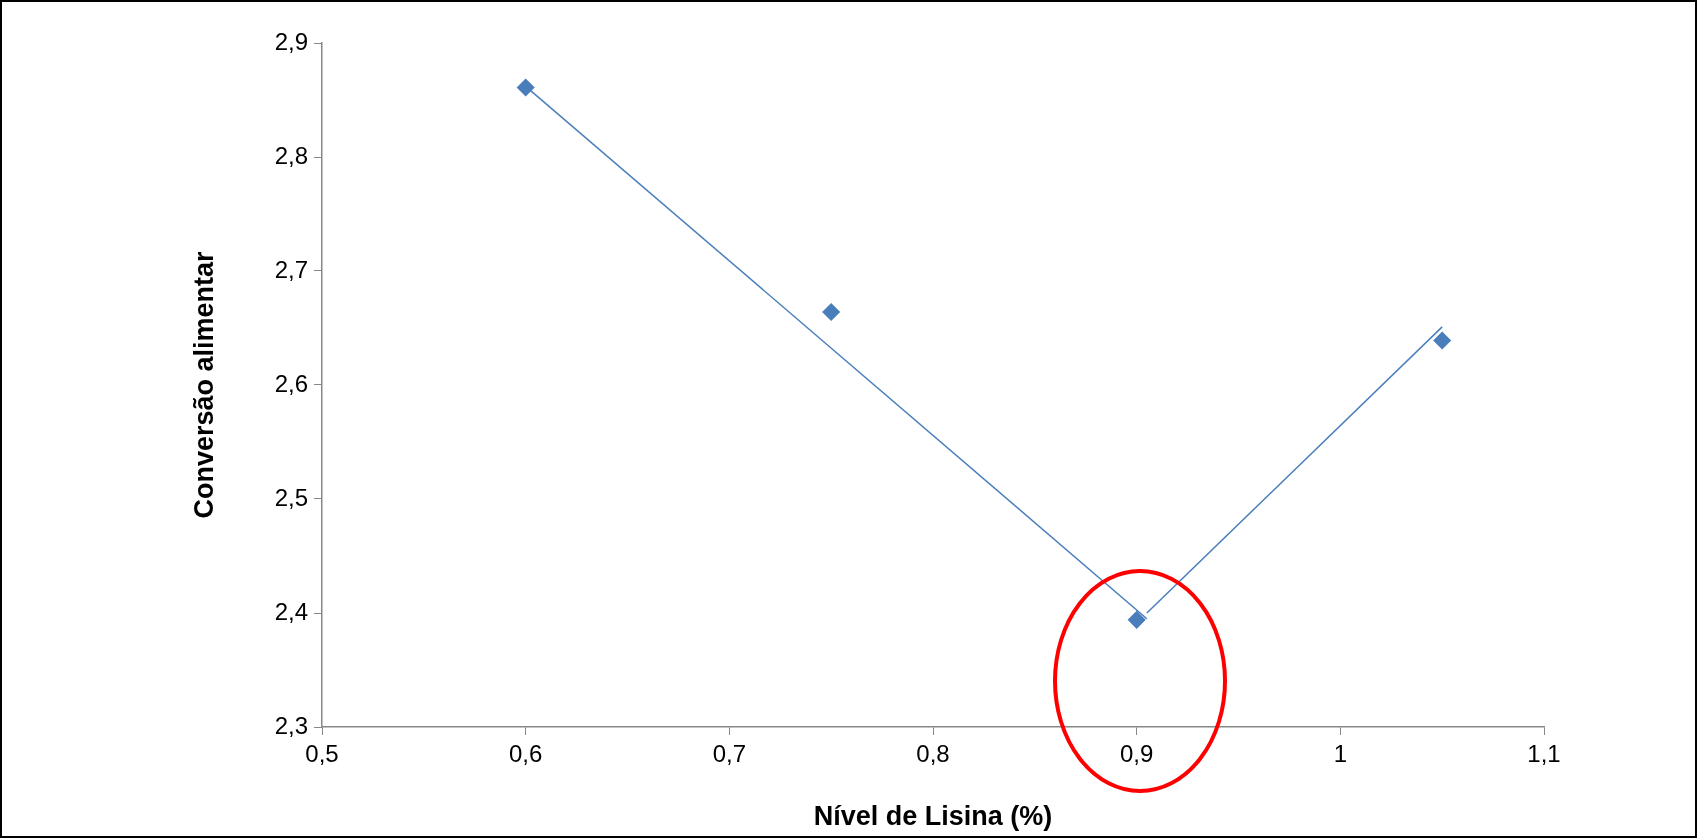 This screenshot has width=1697, height=838. Describe the element at coordinates (291, 269) in the screenshot. I see `y-tick-label: 2,7` at that location.